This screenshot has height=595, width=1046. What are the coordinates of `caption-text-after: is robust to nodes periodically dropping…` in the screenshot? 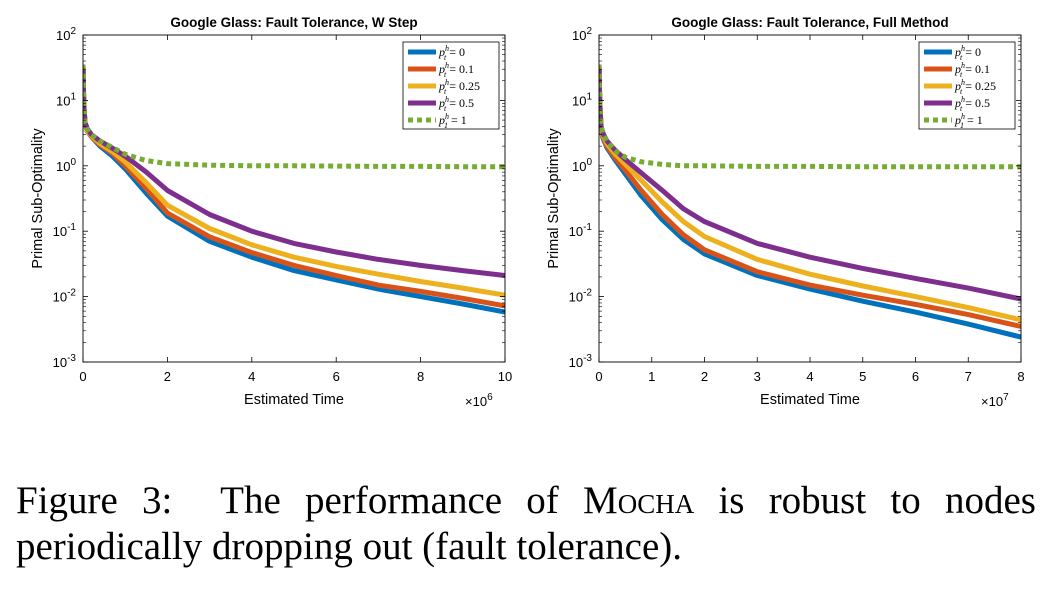 It's located at (526, 523).